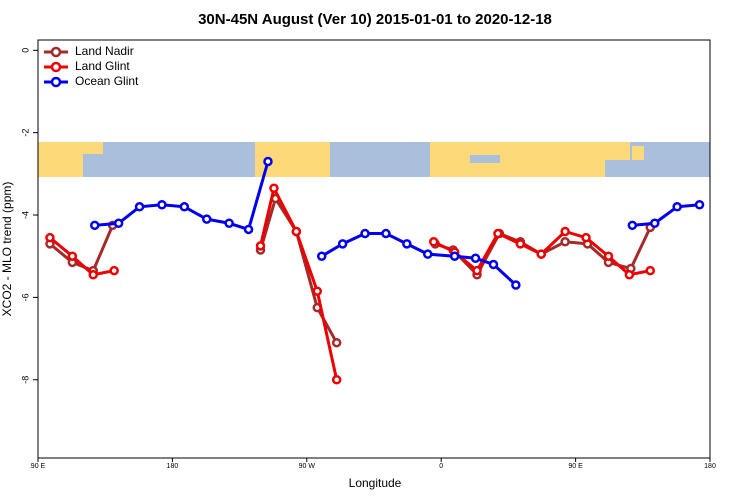 This screenshot has width=750, height=500. Describe the element at coordinates (25, 133) in the screenshot. I see `y-tick-label: -2` at that location.